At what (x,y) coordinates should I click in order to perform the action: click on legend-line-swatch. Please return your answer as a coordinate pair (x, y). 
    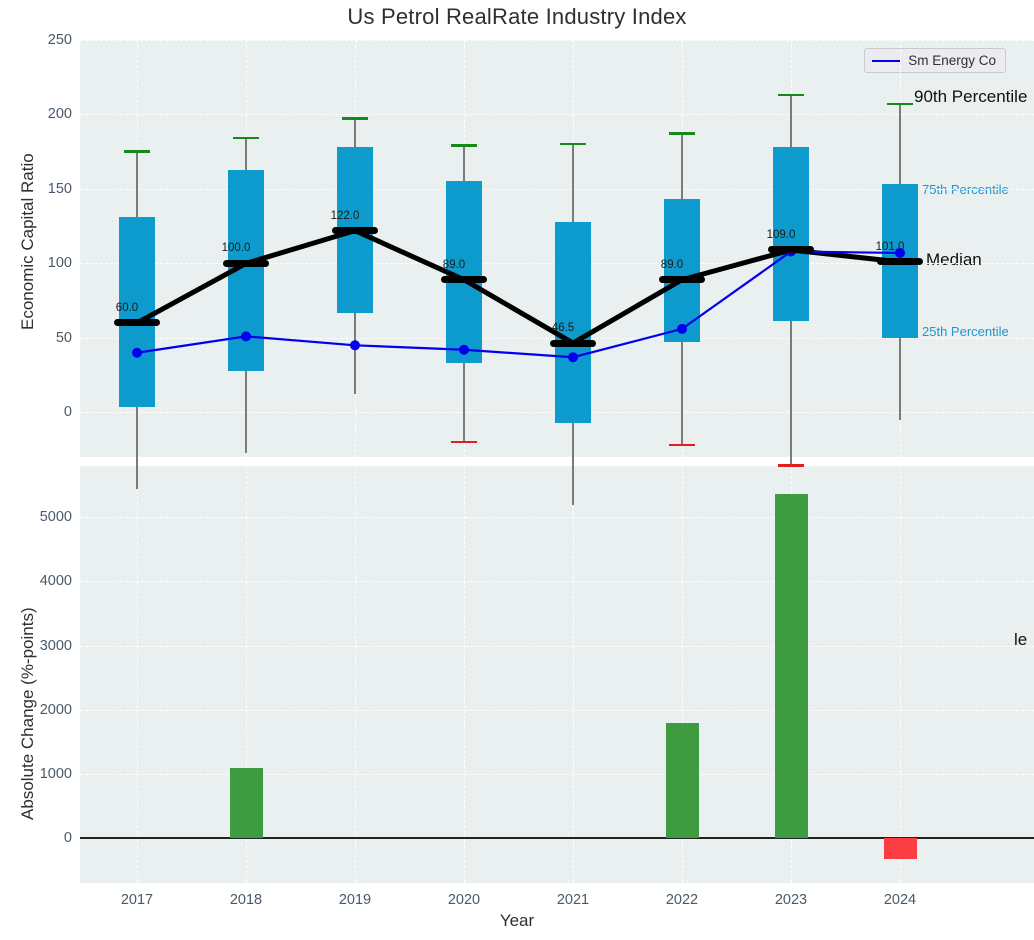
    Looking at the image, I should click on (886, 60).